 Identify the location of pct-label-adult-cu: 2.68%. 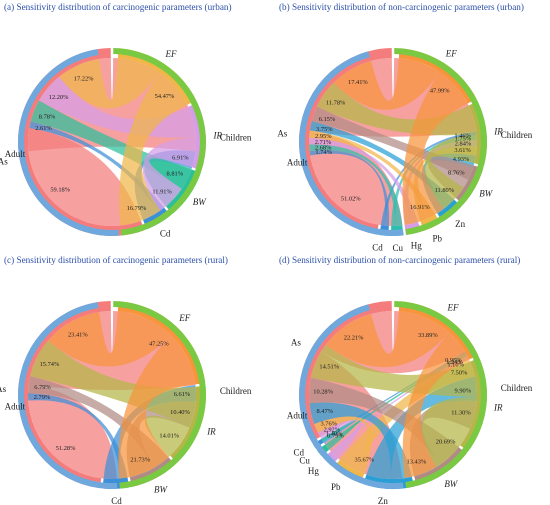
(323, 147).